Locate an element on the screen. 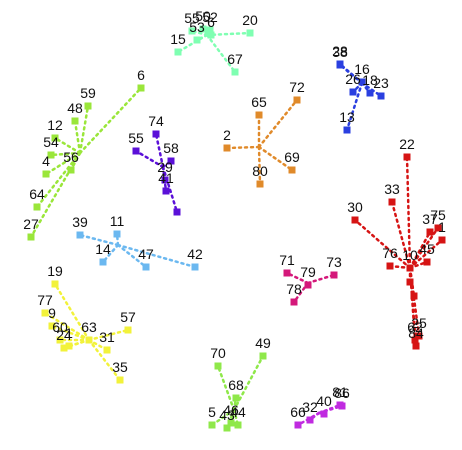 This screenshot has width=462, height=450. point-label: 56 is located at coordinates (71, 157).